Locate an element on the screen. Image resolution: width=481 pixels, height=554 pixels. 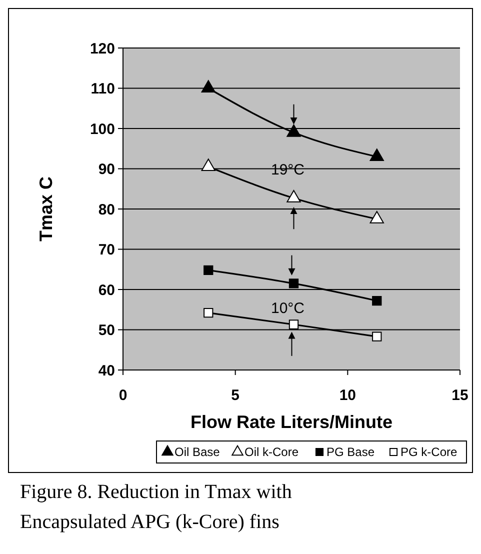
x-tick-label: 0 is located at coordinates (123, 395).